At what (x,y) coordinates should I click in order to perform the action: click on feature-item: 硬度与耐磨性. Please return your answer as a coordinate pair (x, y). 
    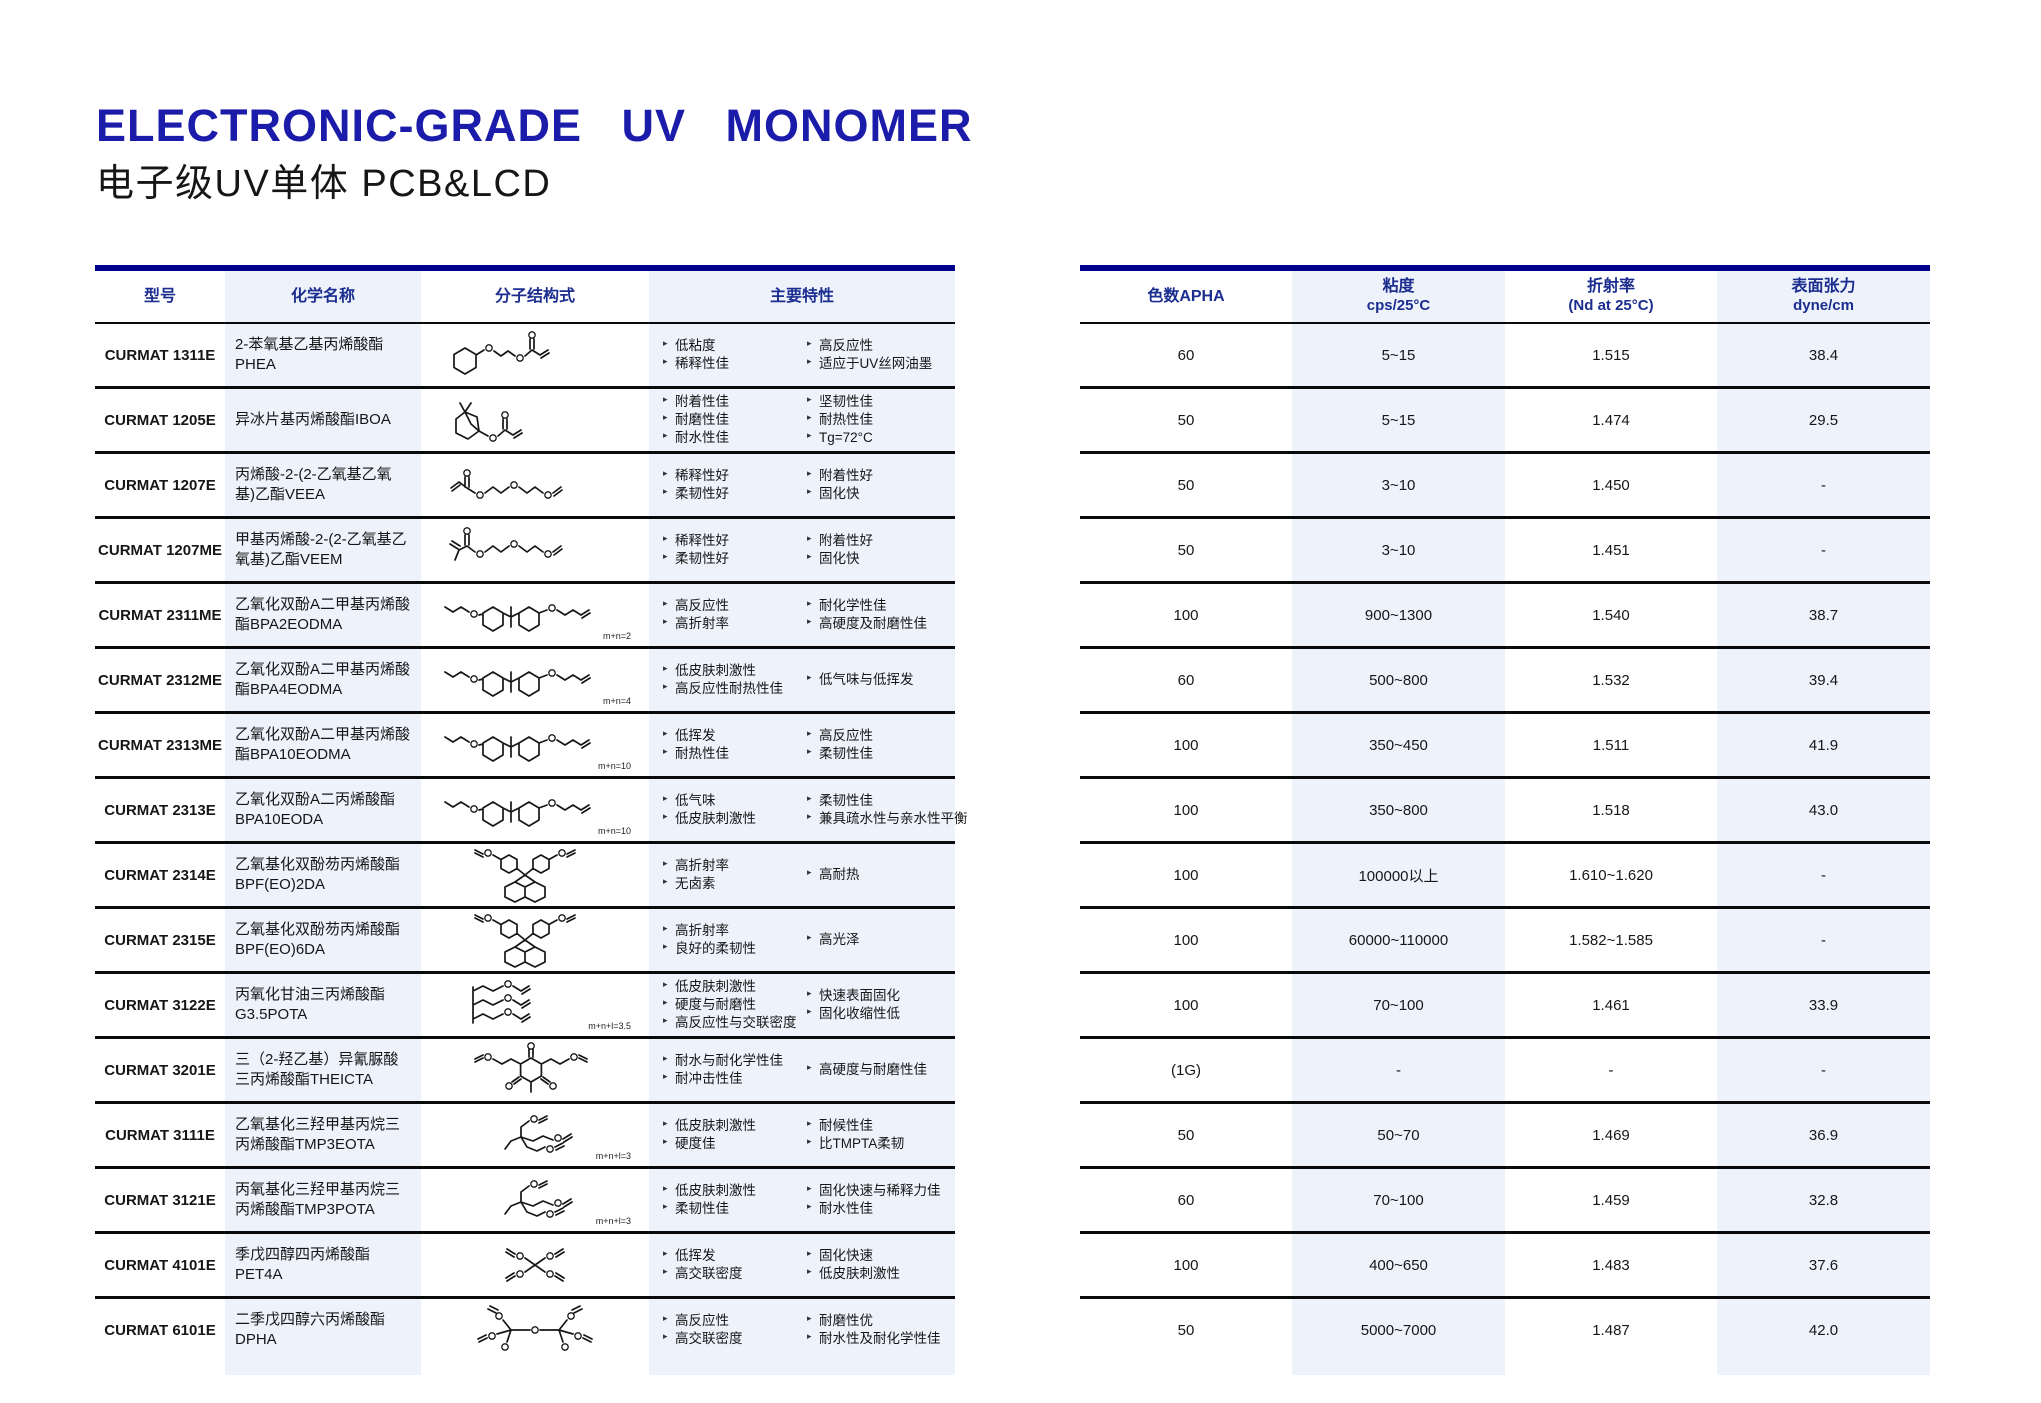
    Looking at the image, I should click on (733, 1005).